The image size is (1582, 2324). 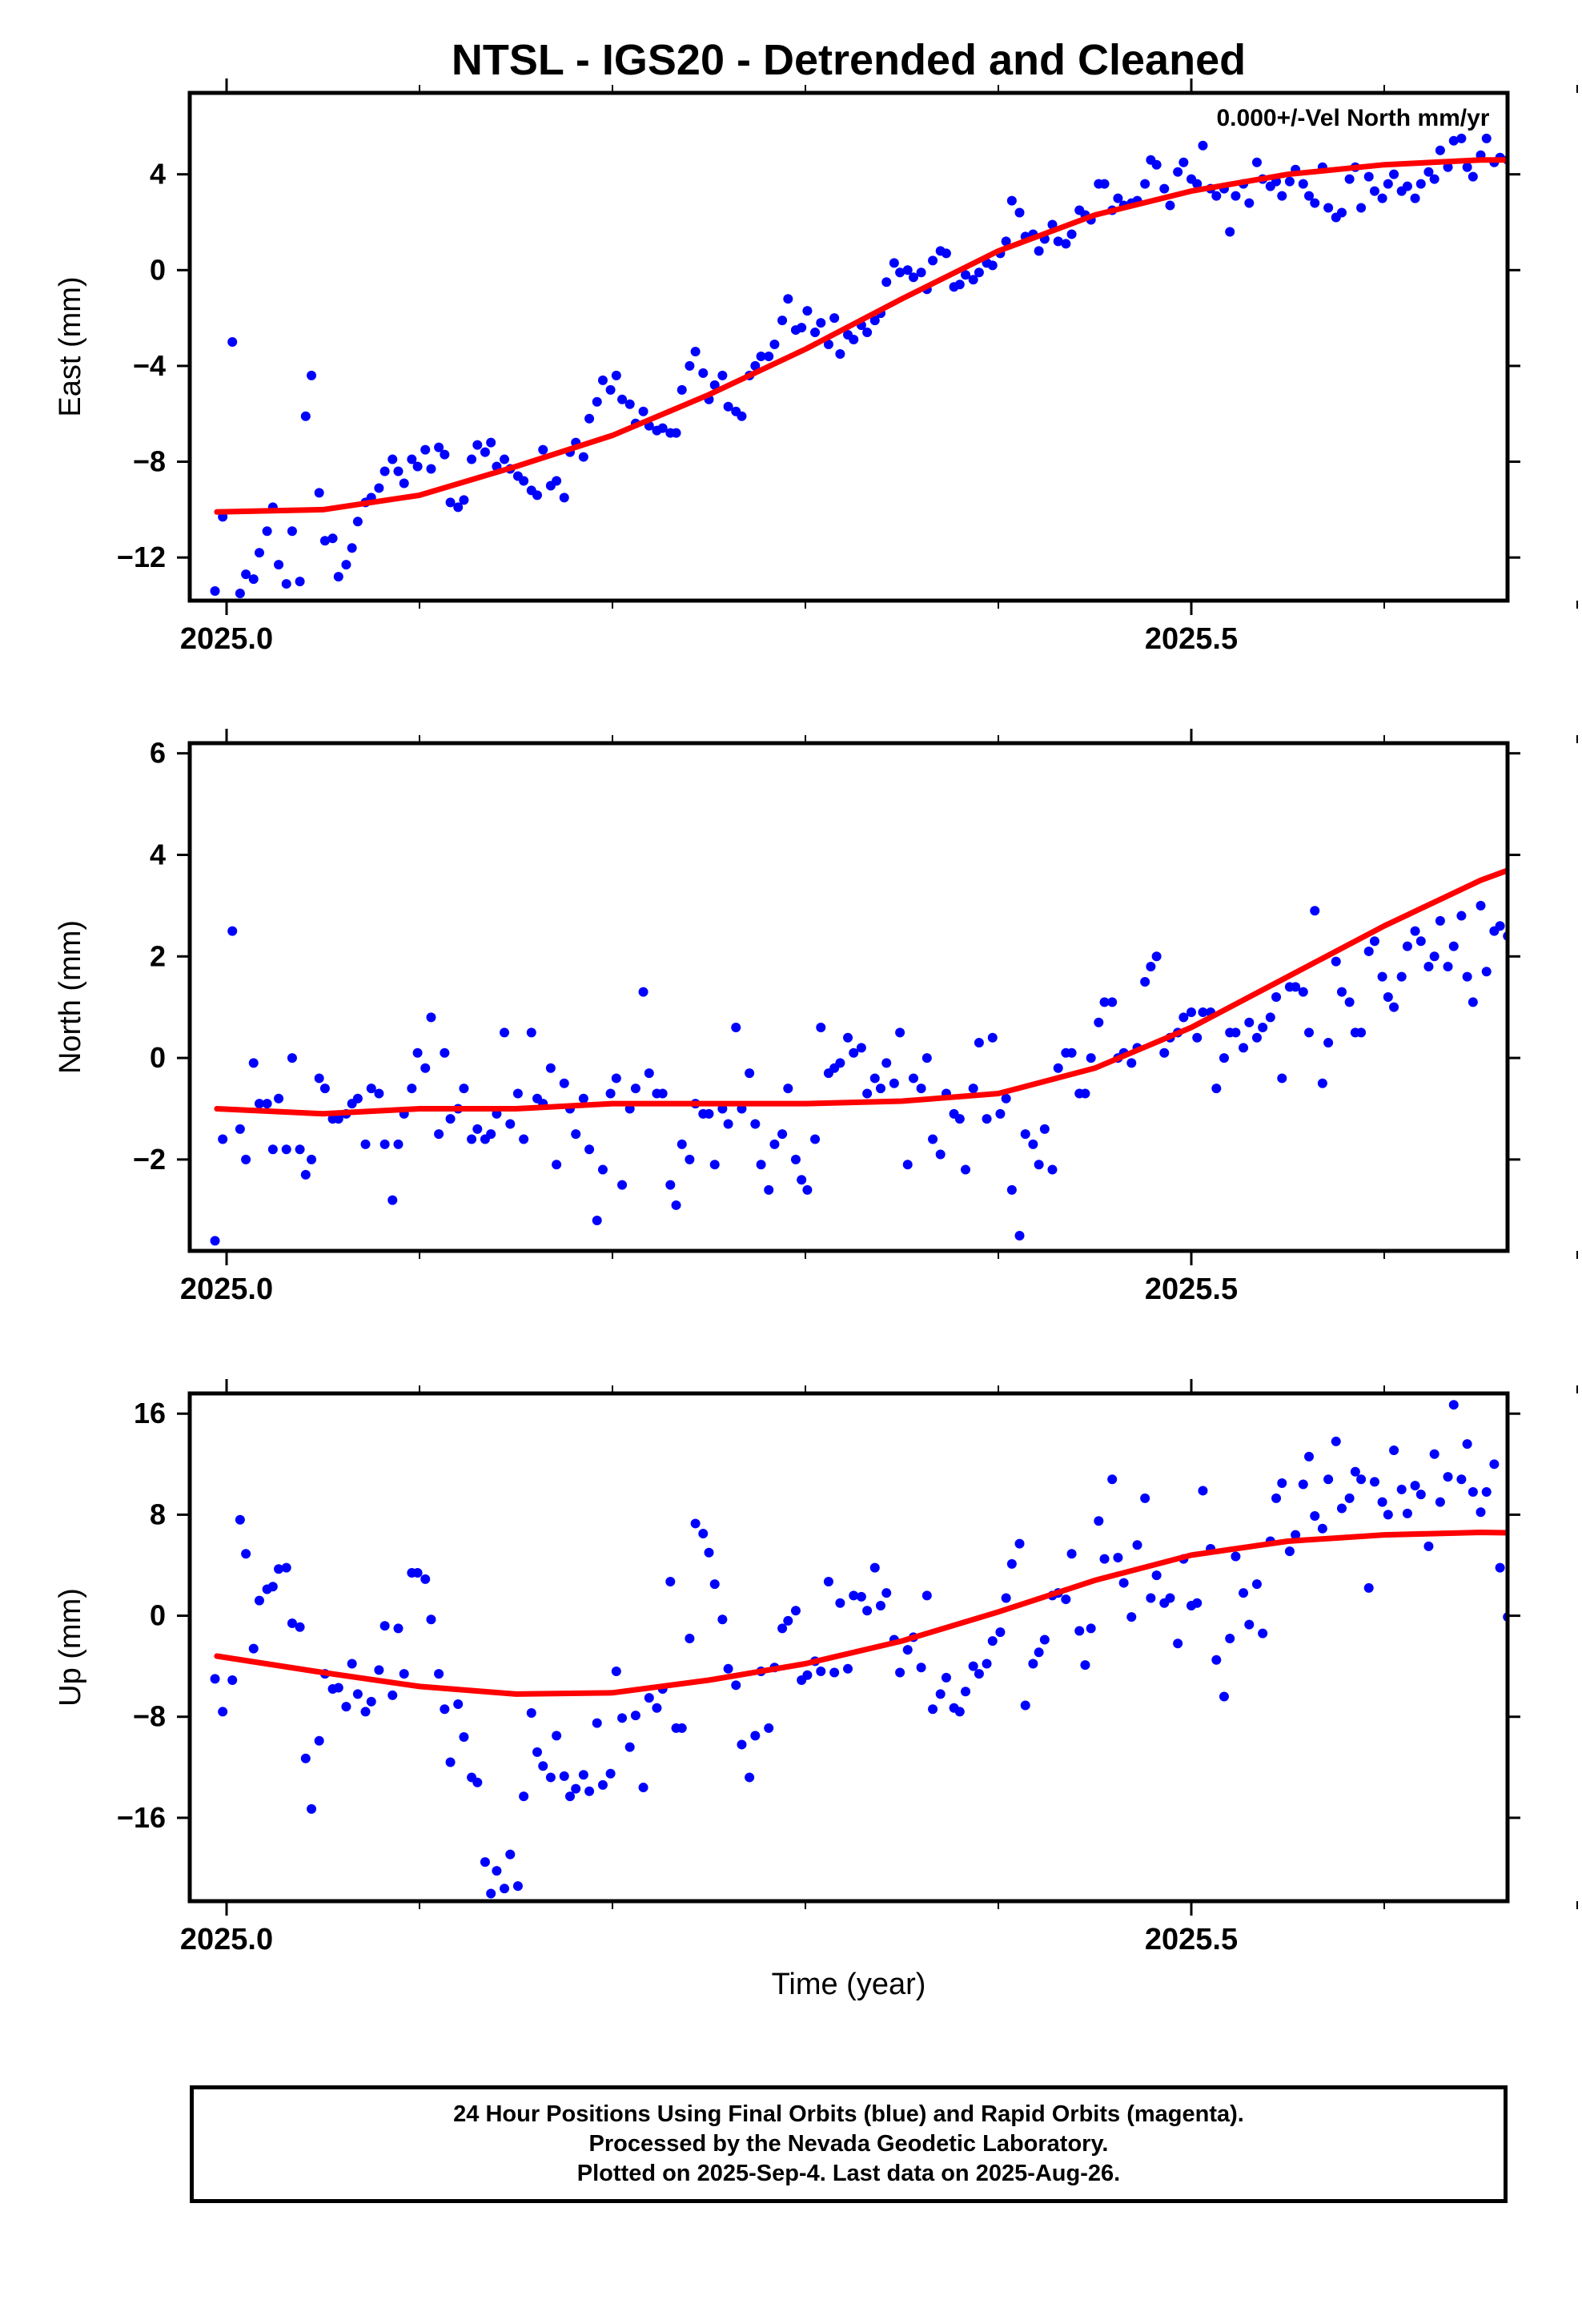 What do you see at coordinates (141, 557) in the screenshot?
I see `east-ytick-label: −12` at bounding box center [141, 557].